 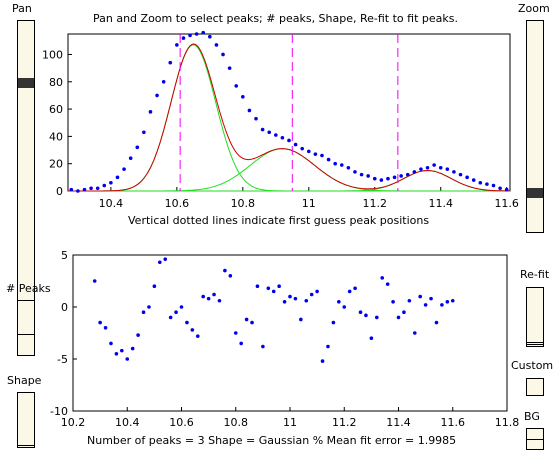 What do you see at coordinates (52, 54) in the screenshot?
I see `top-y-tick-label: 100` at bounding box center [52, 54].